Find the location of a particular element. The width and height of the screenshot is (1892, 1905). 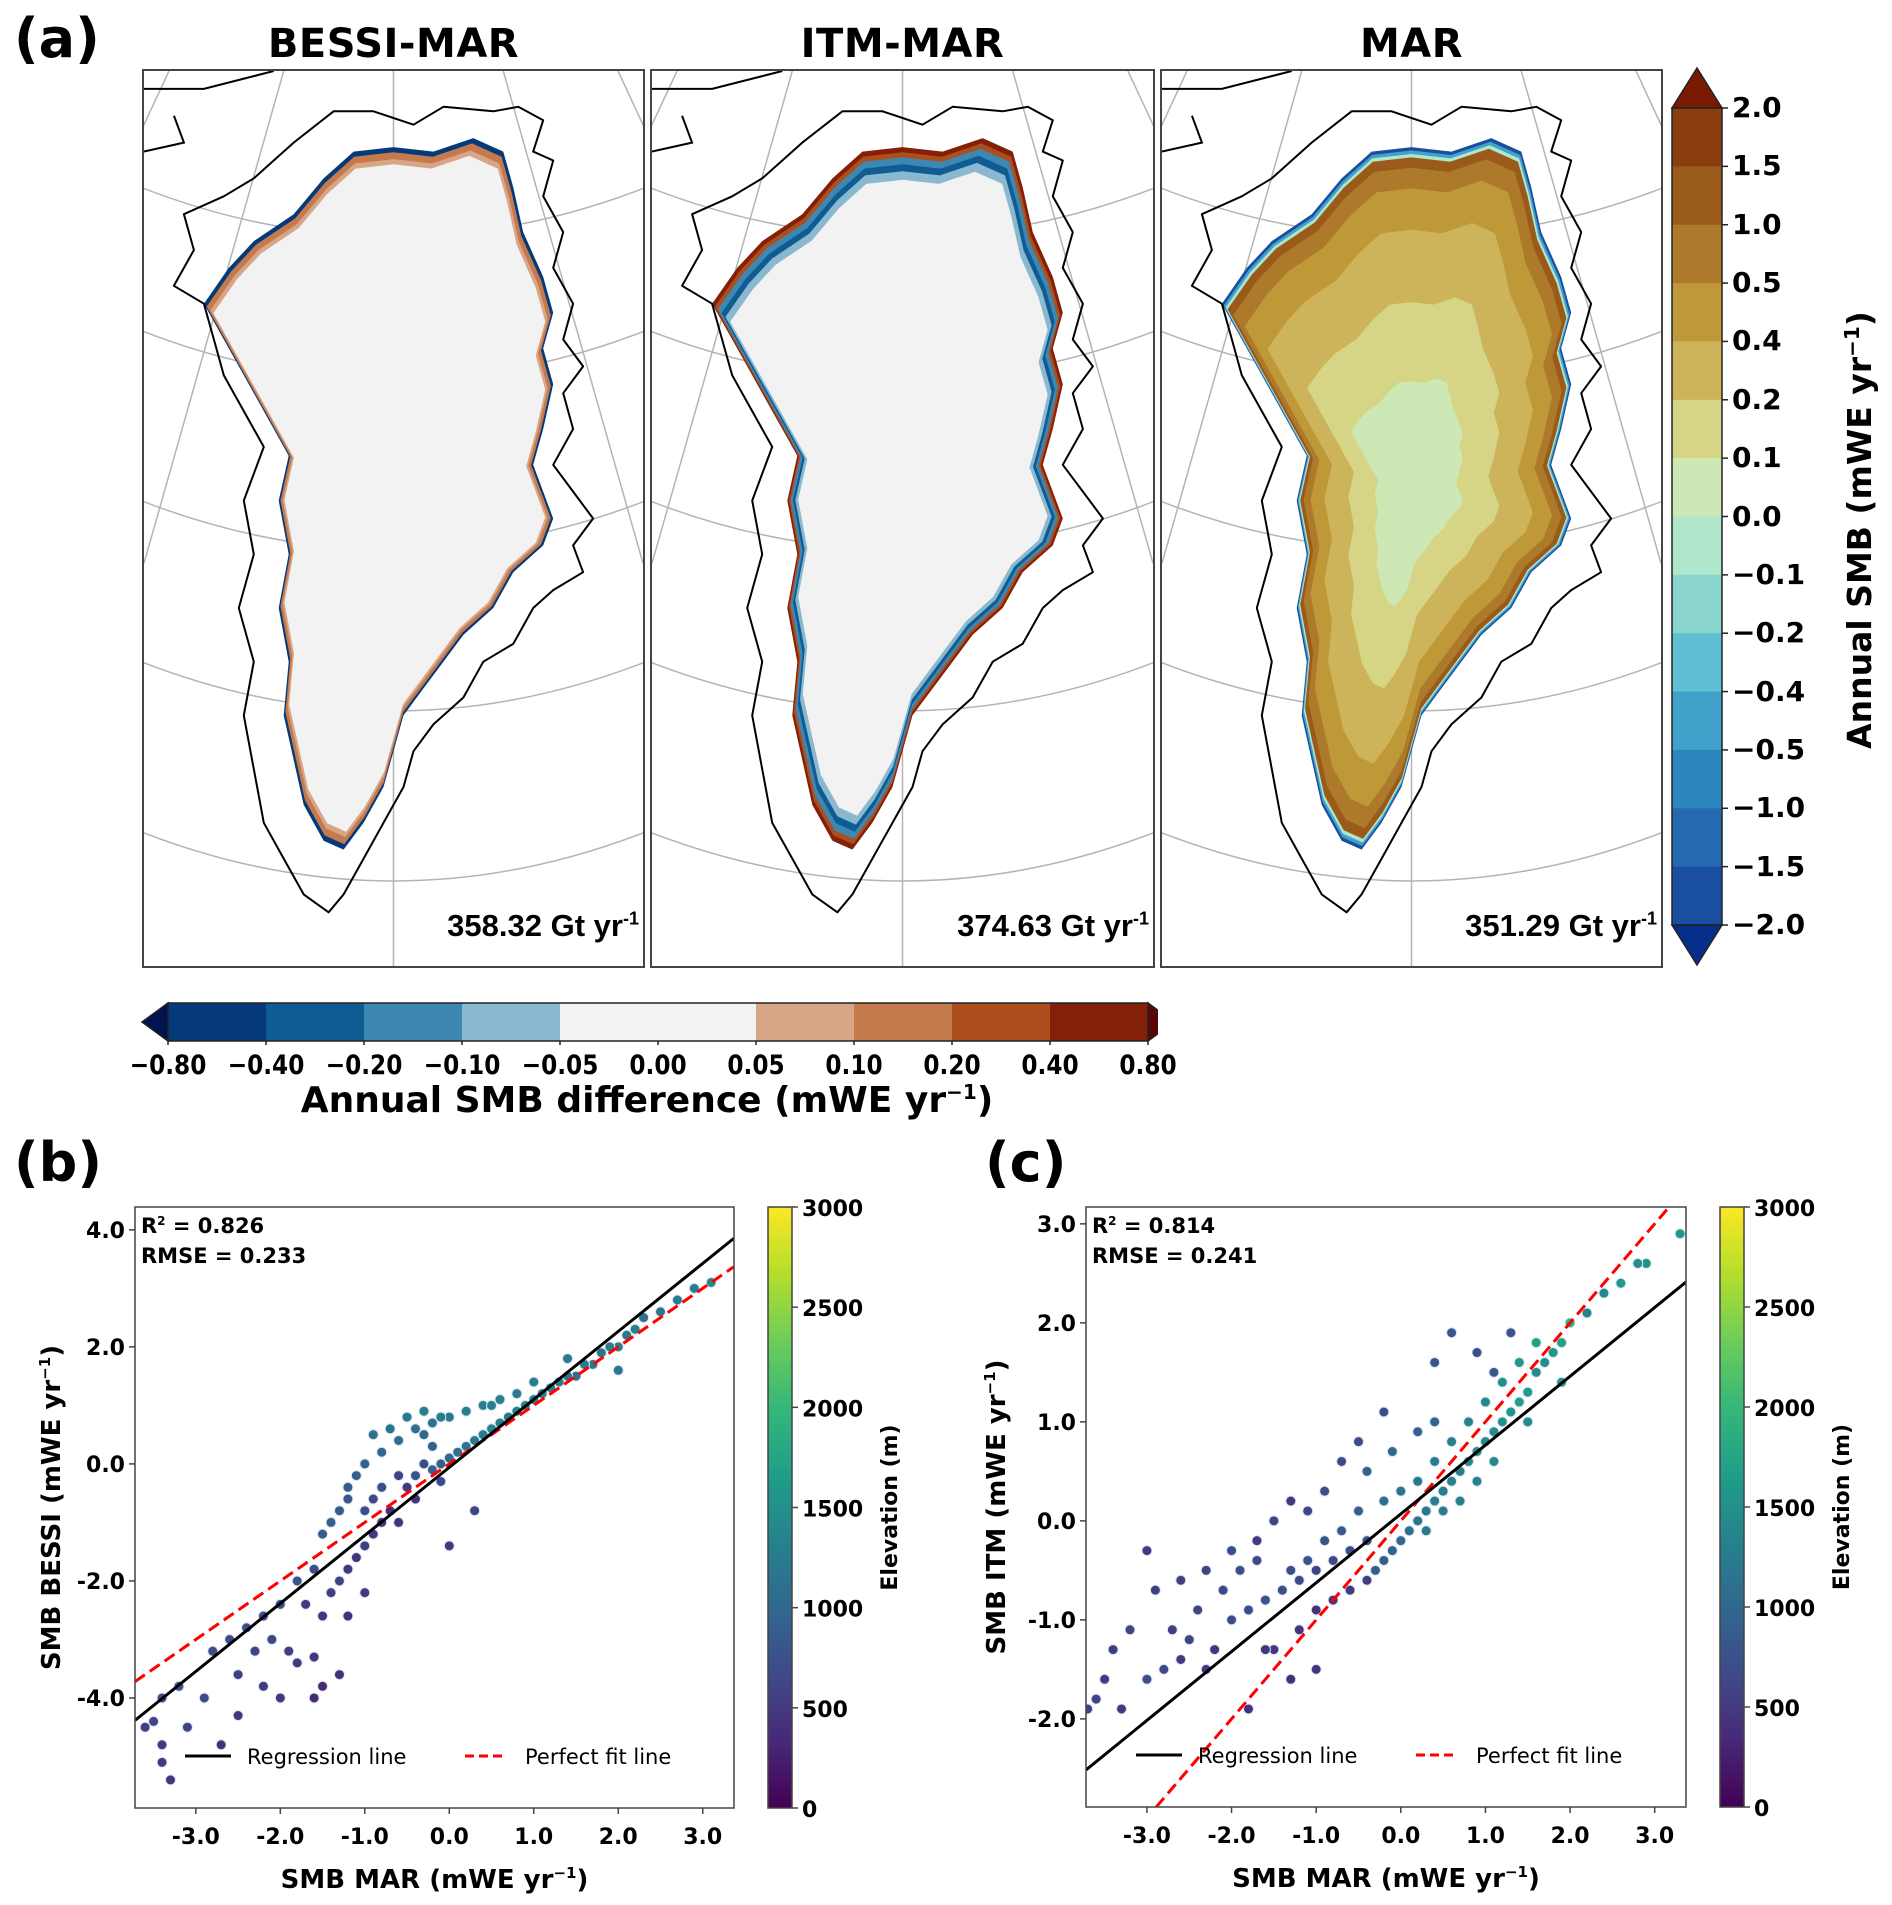

y-tick-label: 0.0 is located at coordinates (105, 1465).